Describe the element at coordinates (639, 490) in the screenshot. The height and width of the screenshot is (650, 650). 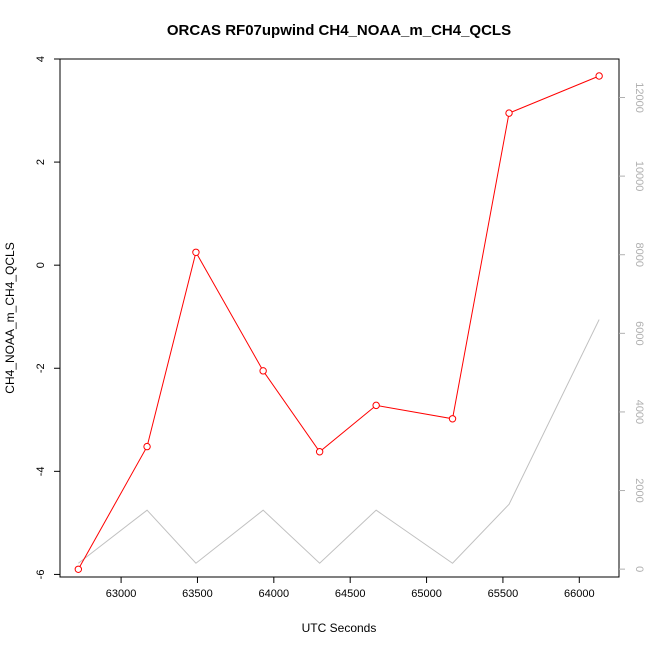
I see `y-right-tick-label: 2000` at that location.